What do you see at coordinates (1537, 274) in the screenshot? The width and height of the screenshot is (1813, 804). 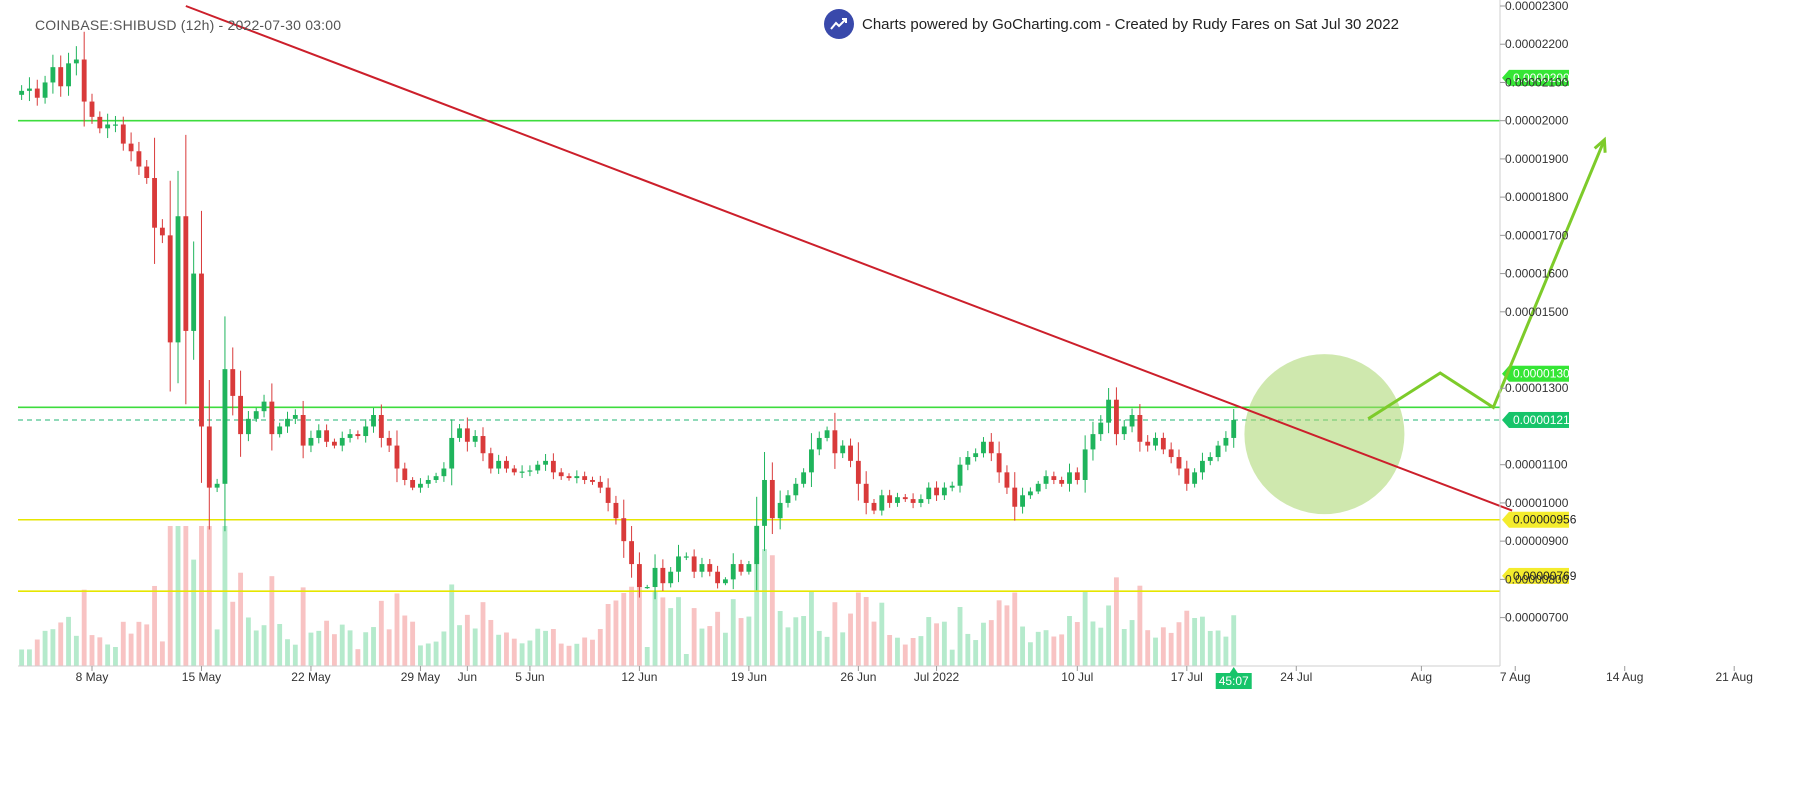 I see `y-tick-label: 0.00001600` at bounding box center [1537, 274].